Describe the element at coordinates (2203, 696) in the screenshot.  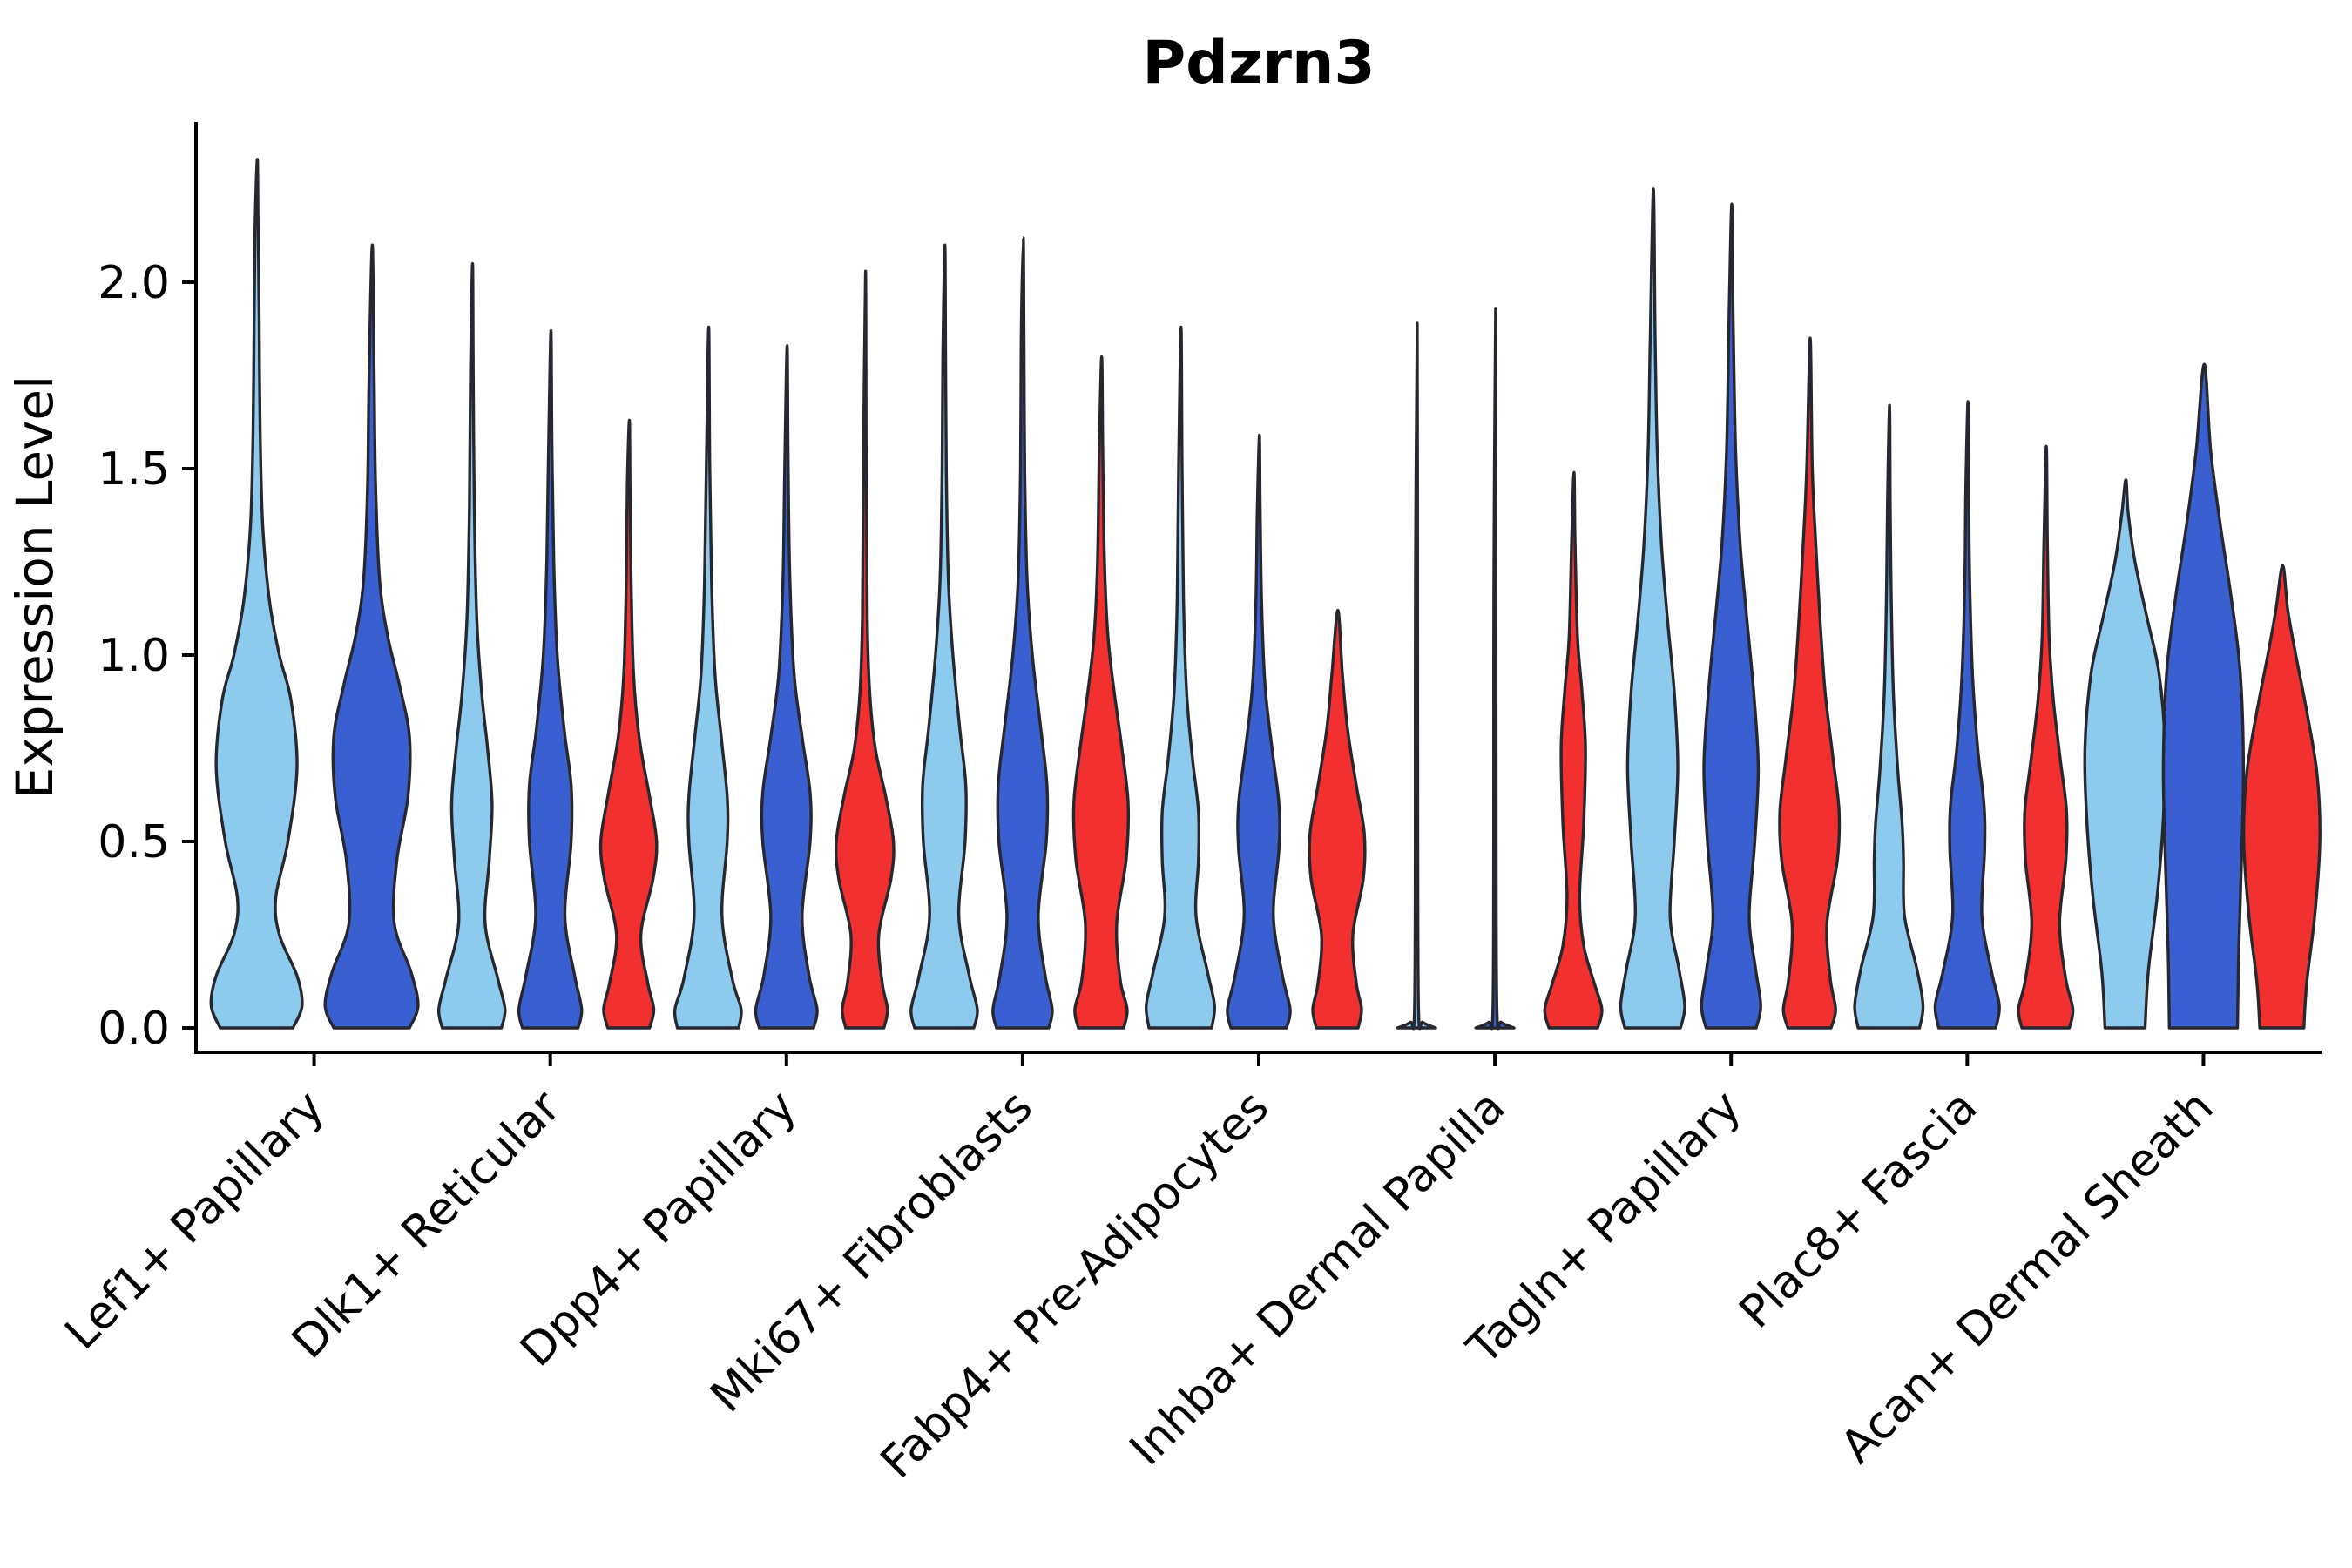
I see `violin-group9-series2` at that location.